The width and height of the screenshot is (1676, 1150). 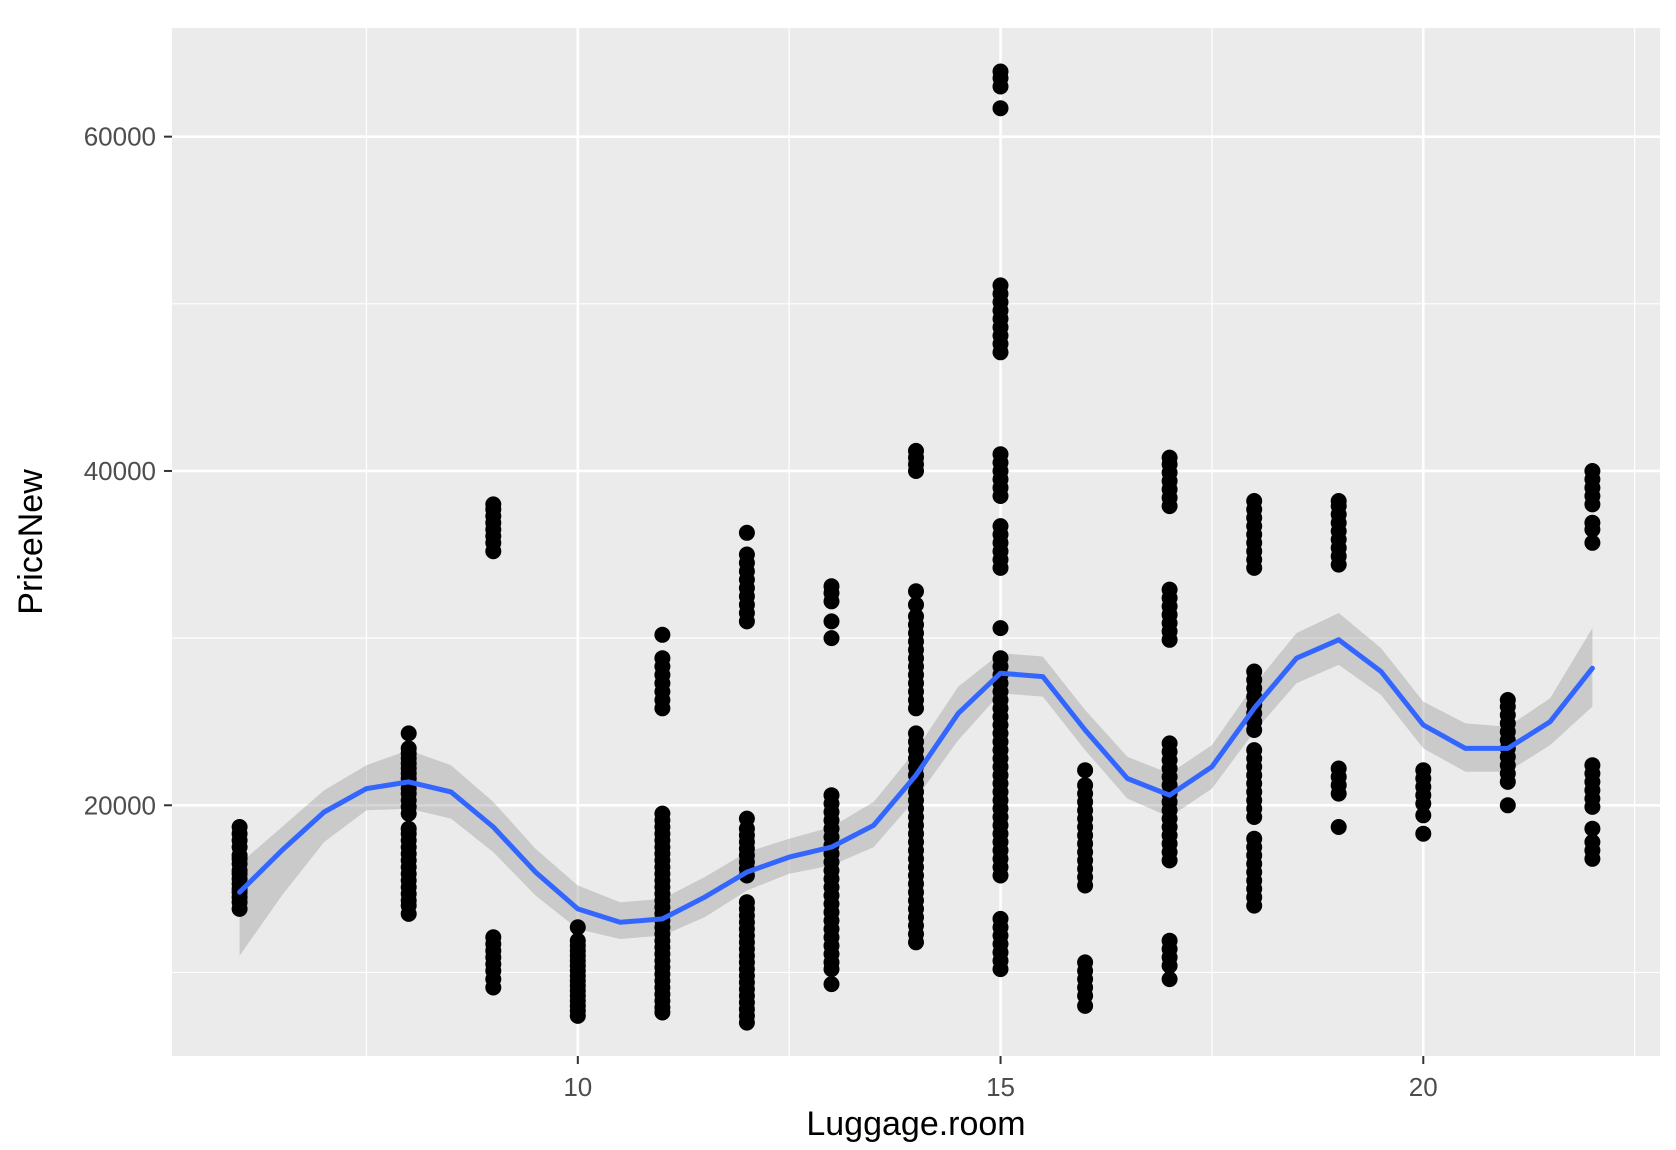 I want to click on x-axis-title: Luggage.room, so click(x=915, y=1124).